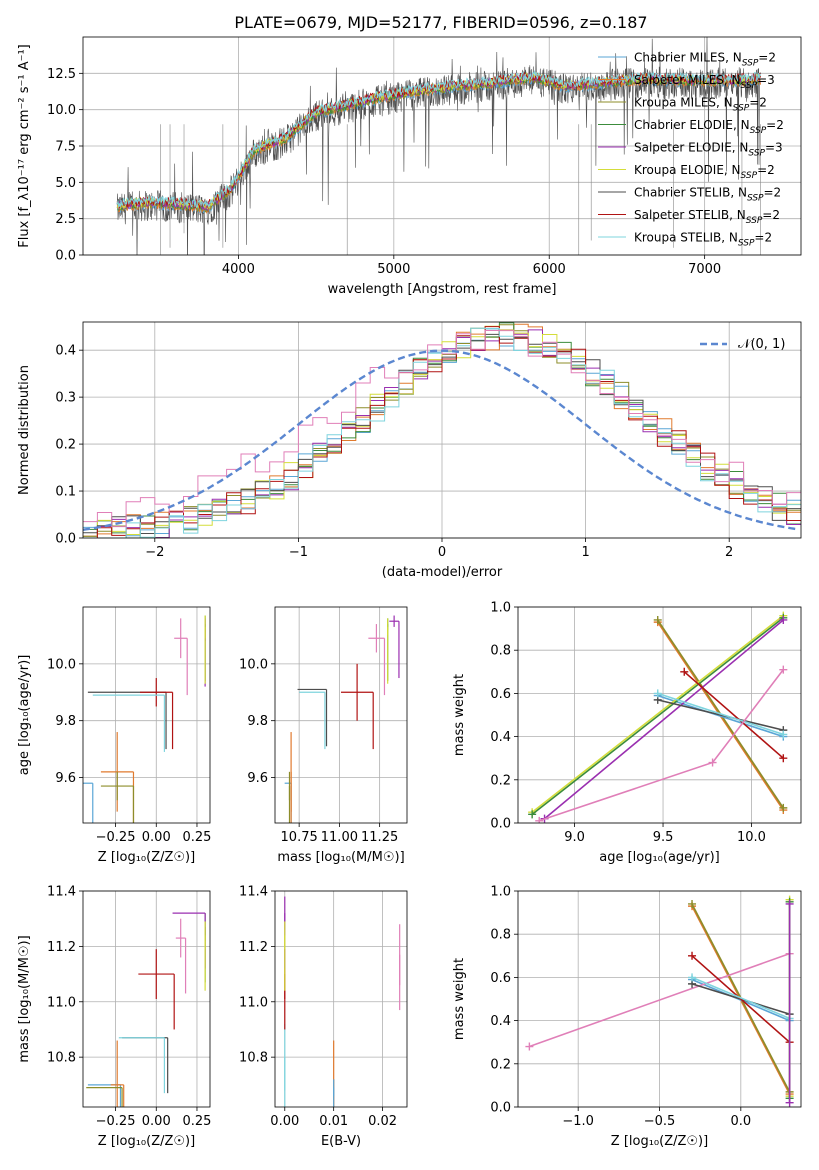 This screenshot has width=819, height=1170. What do you see at coordinates (740, 1121) in the screenshot?
I see `x-tick-label: 0.0` at bounding box center [740, 1121].